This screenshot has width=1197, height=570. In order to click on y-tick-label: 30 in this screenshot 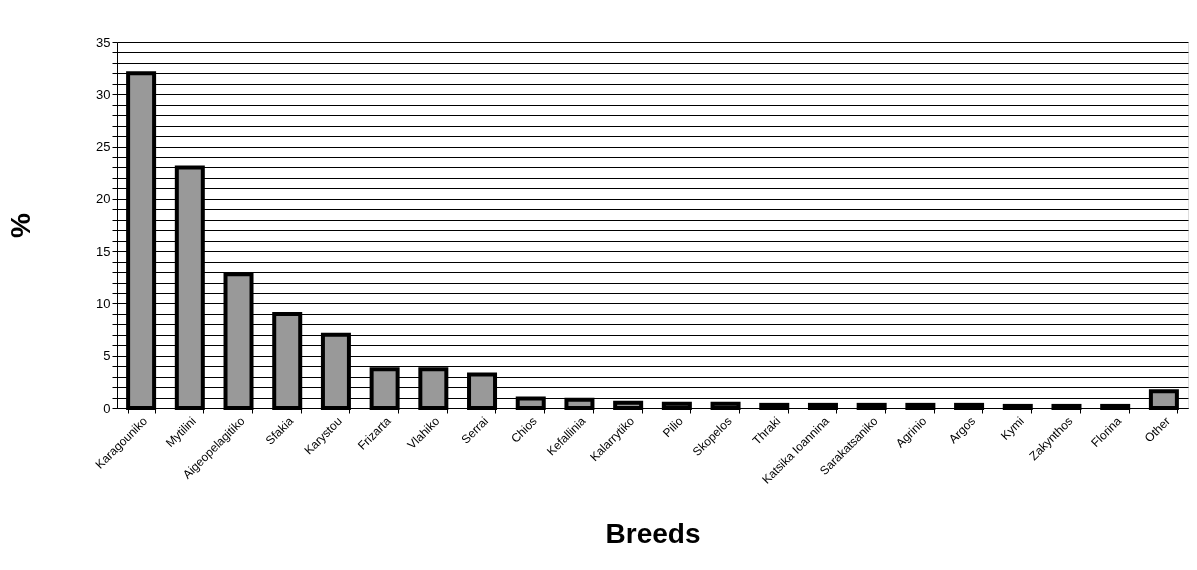, I will do `click(103, 94)`.